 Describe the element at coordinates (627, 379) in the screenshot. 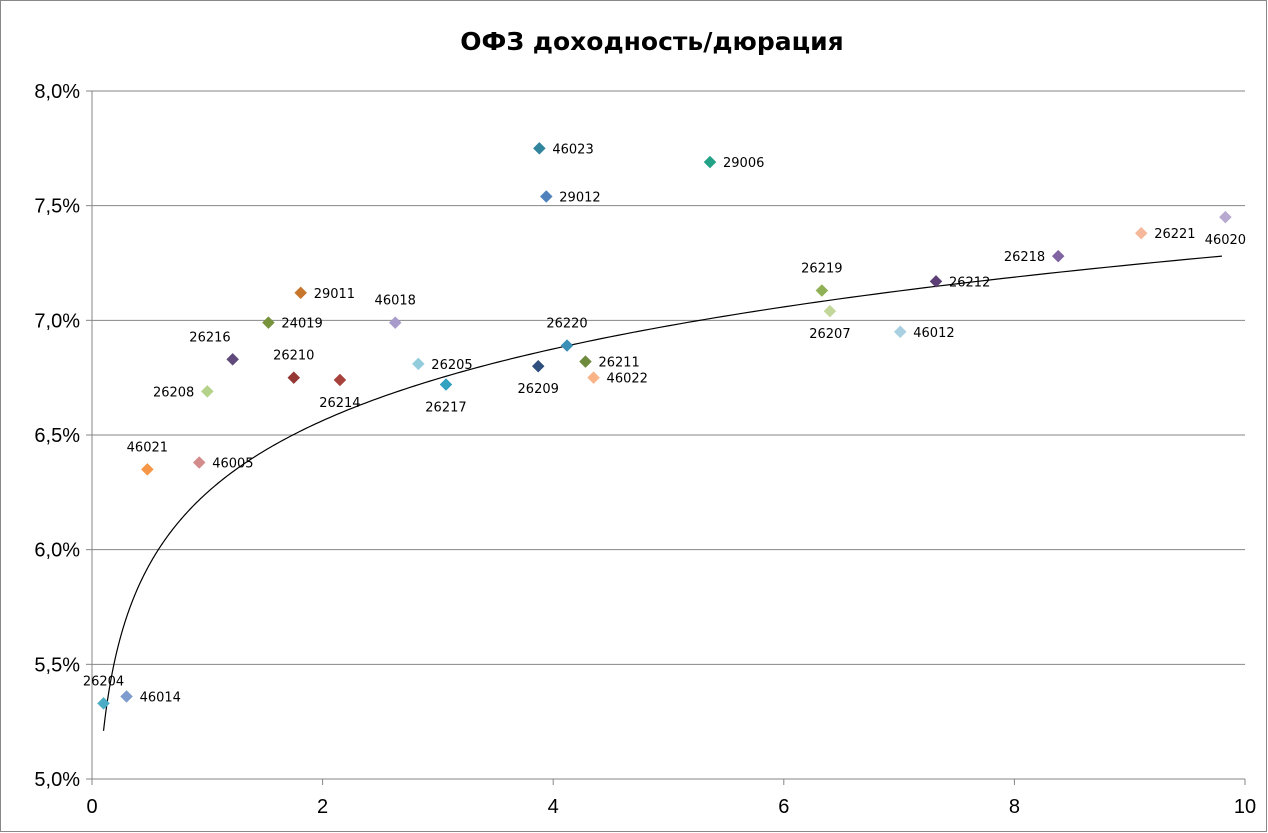

I see `data-label: 46022` at that location.